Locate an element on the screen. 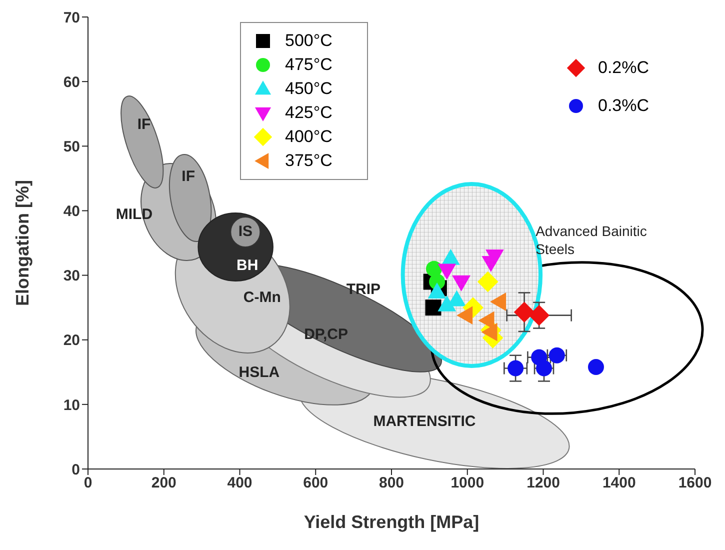  annotation: MARTENSITIC is located at coordinates (424, 422).